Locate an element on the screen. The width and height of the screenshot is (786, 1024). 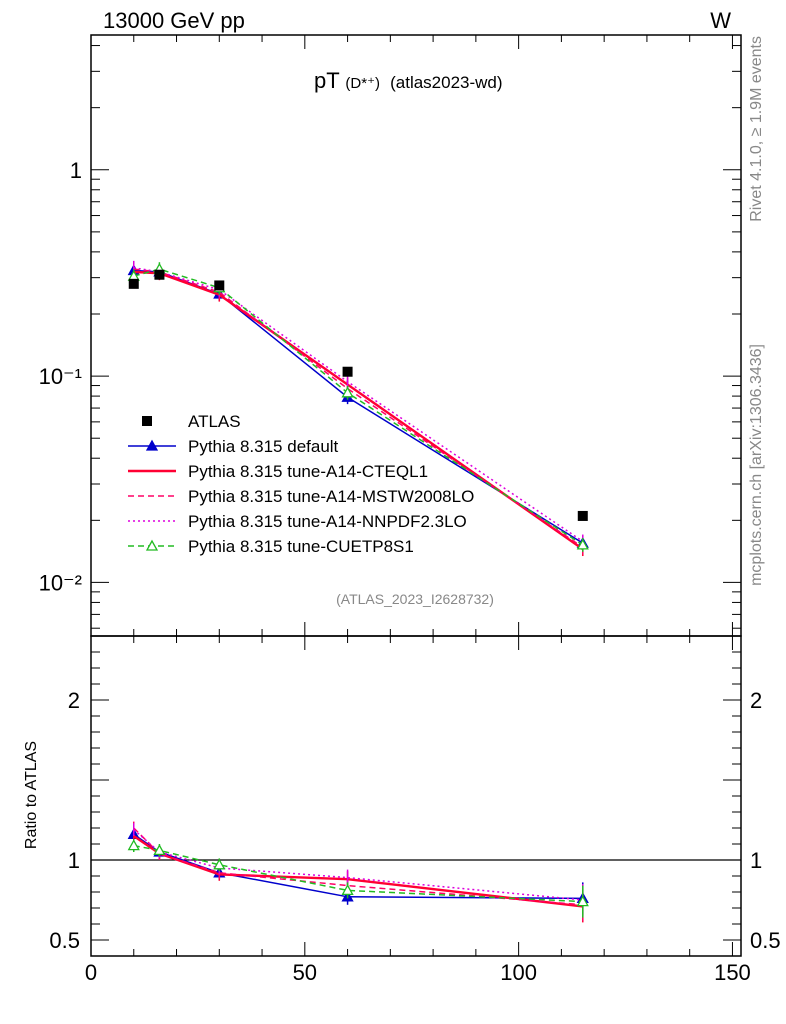
chart-title: pT (D*⁺) (atlas2023-wd) is located at coordinates (408, 80).